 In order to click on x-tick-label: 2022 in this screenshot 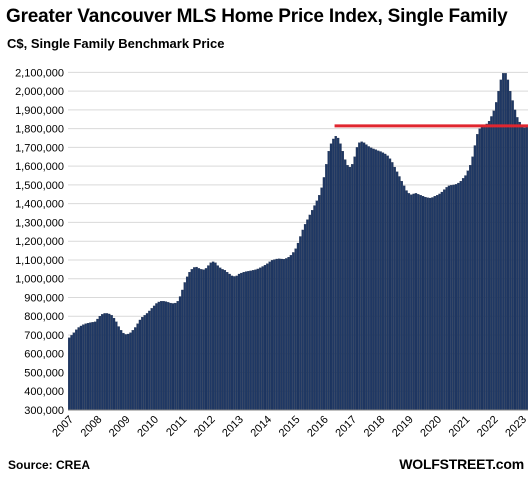, I will do `click(488, 427)`.